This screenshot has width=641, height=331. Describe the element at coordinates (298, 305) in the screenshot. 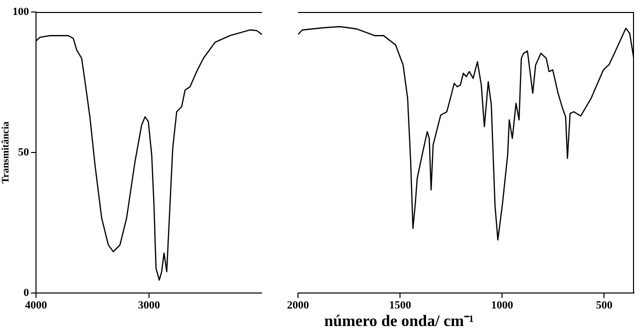

I see `x-tick-label: 2000` at that location.